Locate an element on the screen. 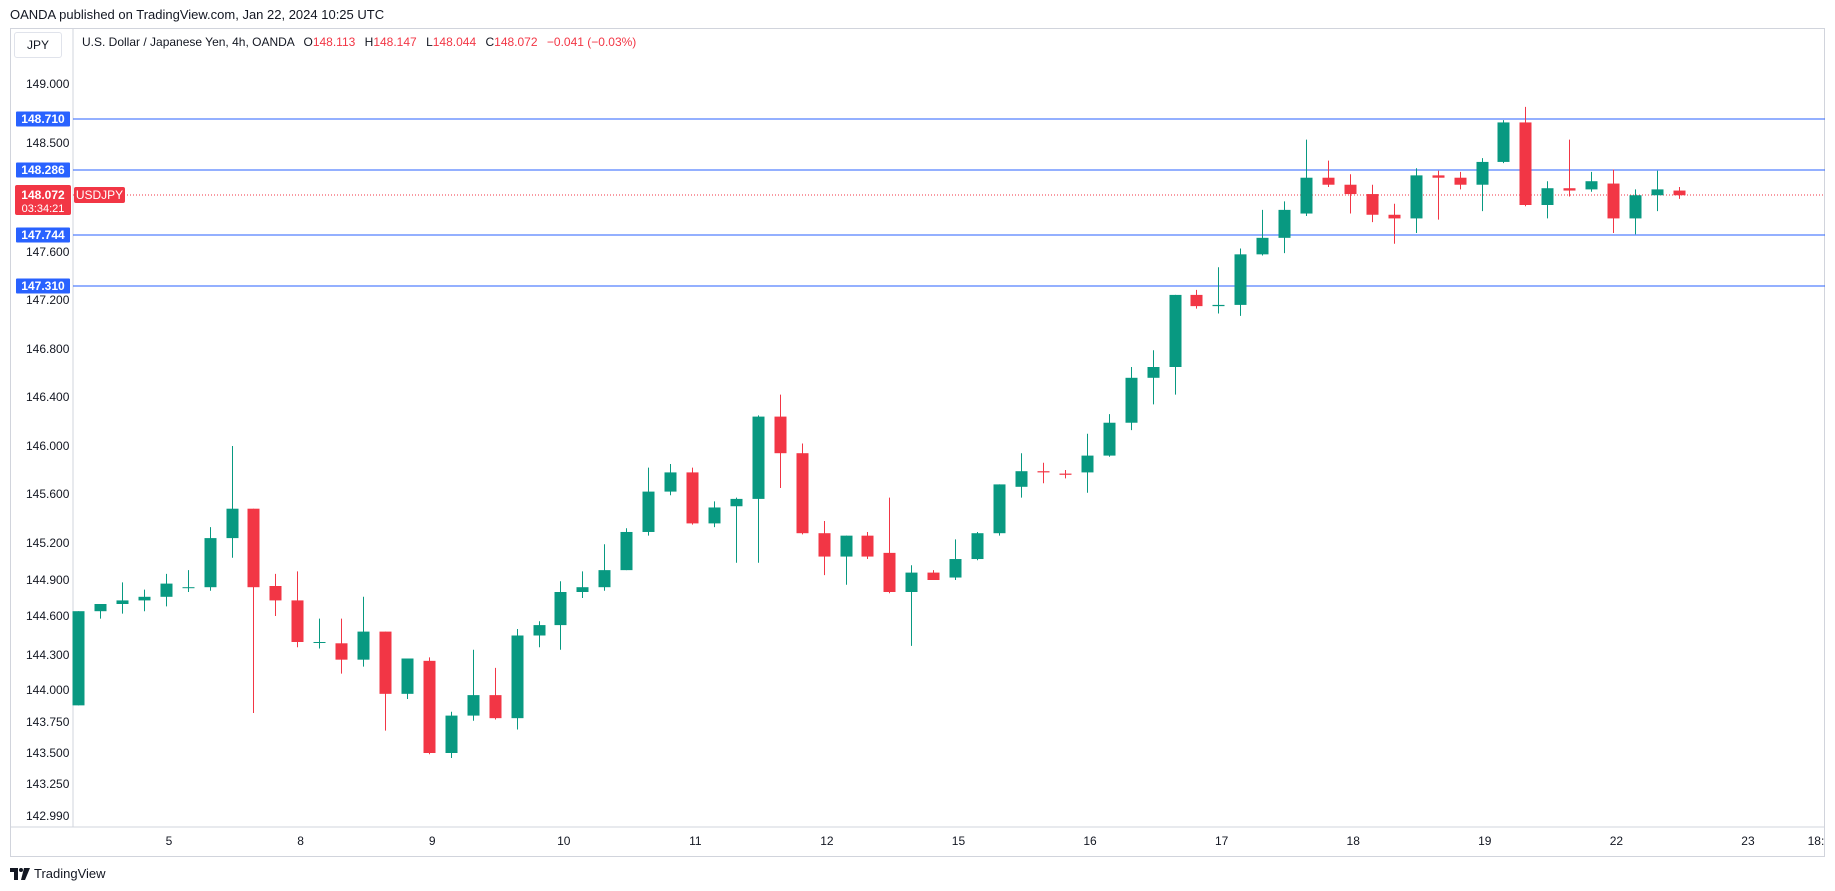 This screenshot has height=891, width=1835. bar-countdown: 03:34:21 is located at coordinates (43, 209).